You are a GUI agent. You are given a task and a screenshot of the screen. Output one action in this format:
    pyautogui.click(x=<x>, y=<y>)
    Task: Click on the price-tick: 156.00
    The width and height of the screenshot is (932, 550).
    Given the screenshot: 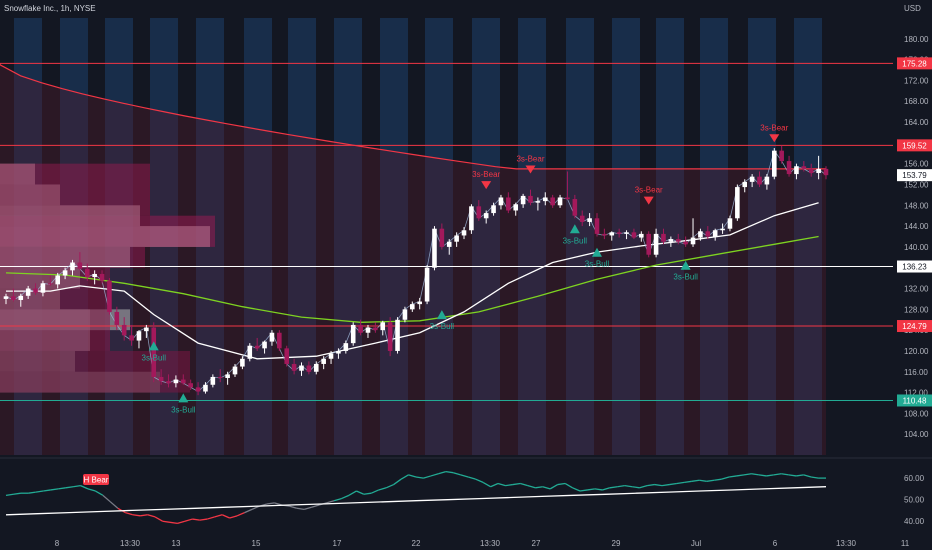 What is the action you would take?
    pyautogui.click(x=916, y=164)
    